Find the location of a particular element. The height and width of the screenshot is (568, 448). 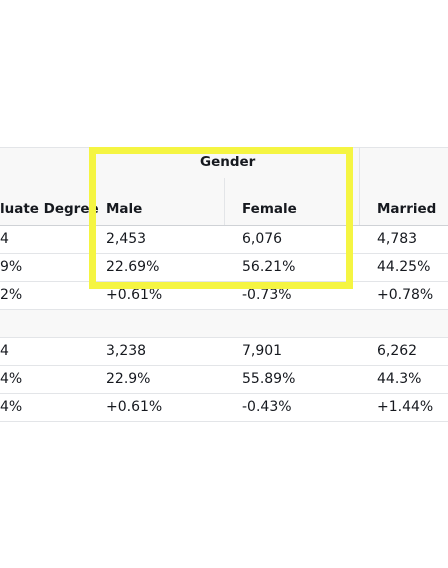

table-cell: 44.25% is located at coordinates (404, 267).